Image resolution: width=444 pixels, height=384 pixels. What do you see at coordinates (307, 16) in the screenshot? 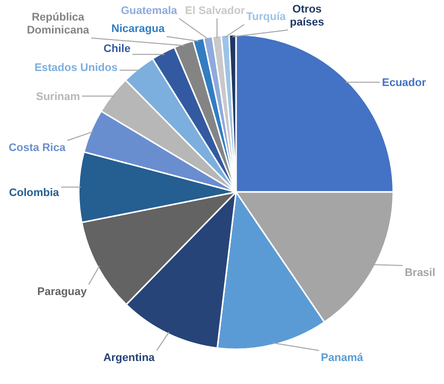
I see `slice-label: Otros países` at bounding box center [307, 16].